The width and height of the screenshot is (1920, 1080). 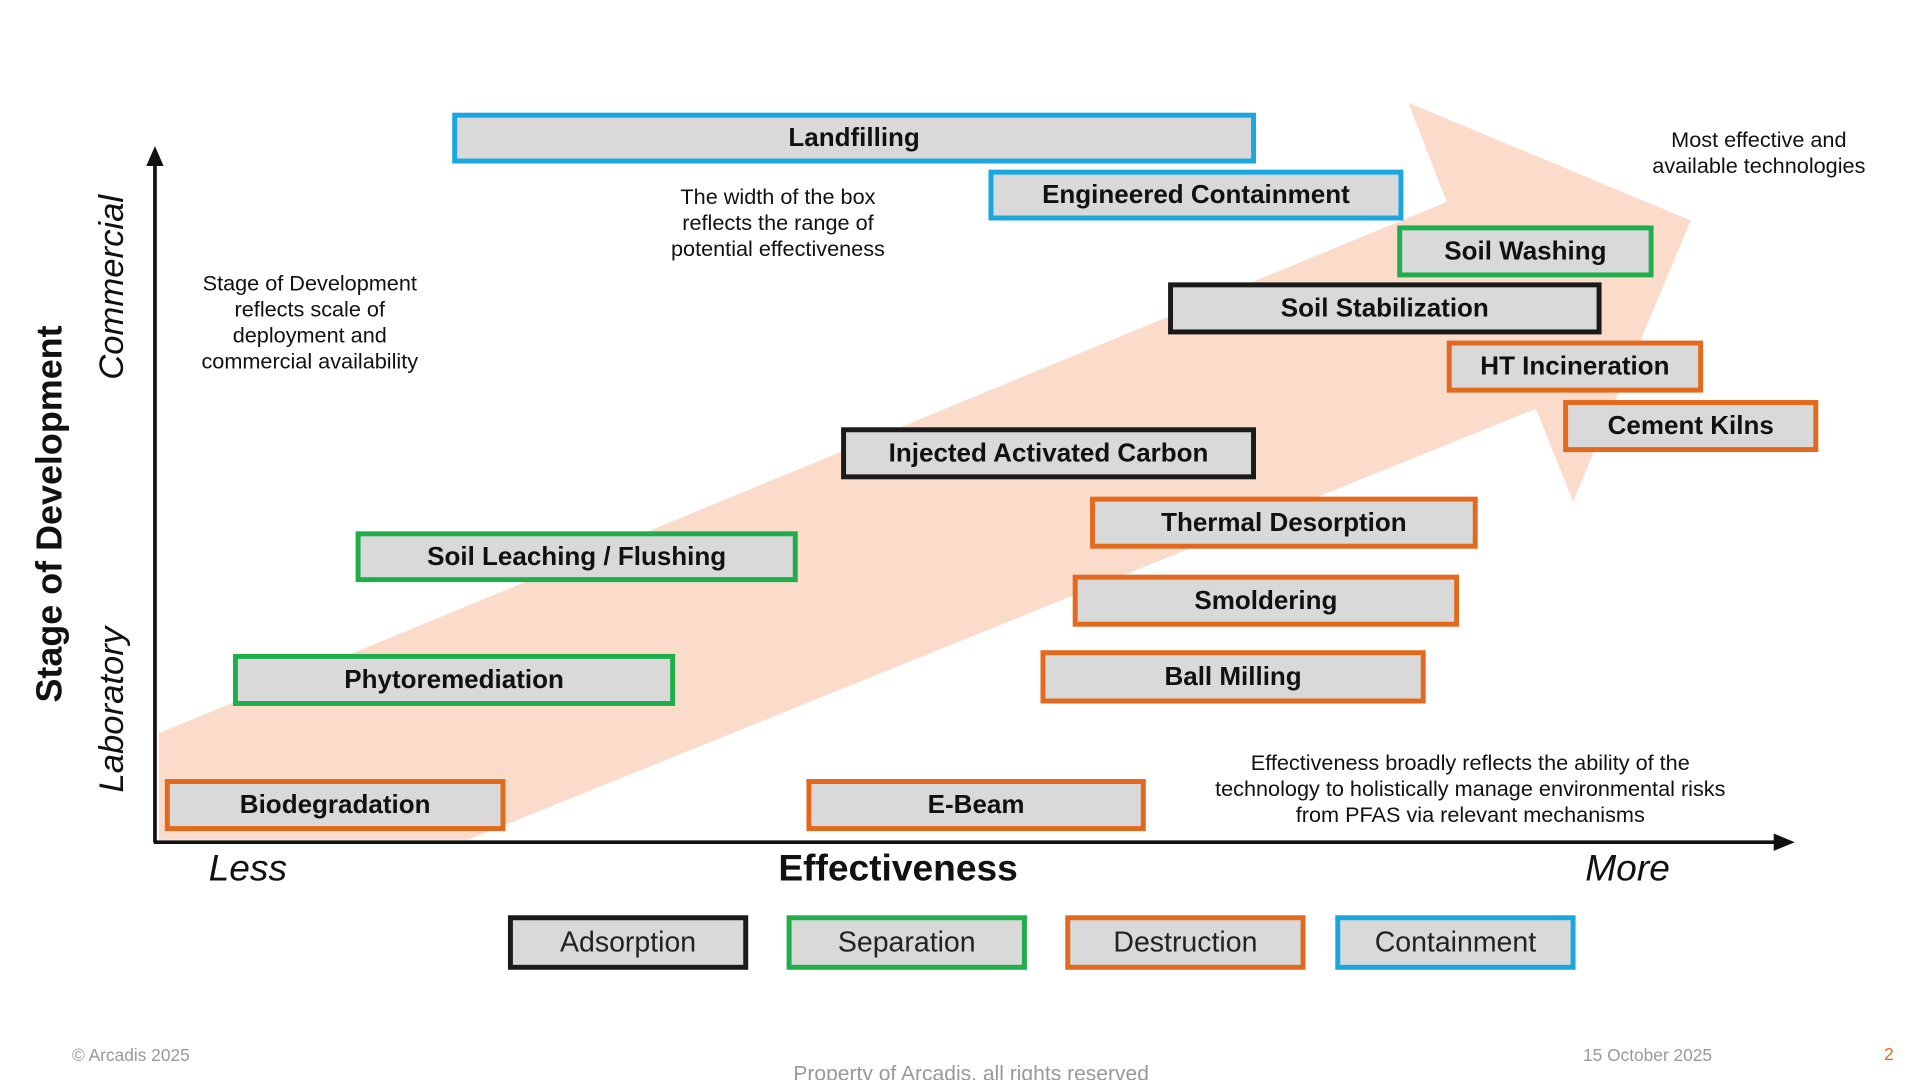 I want to click on x-title: Effectiveness, so click(x=897, y=868).